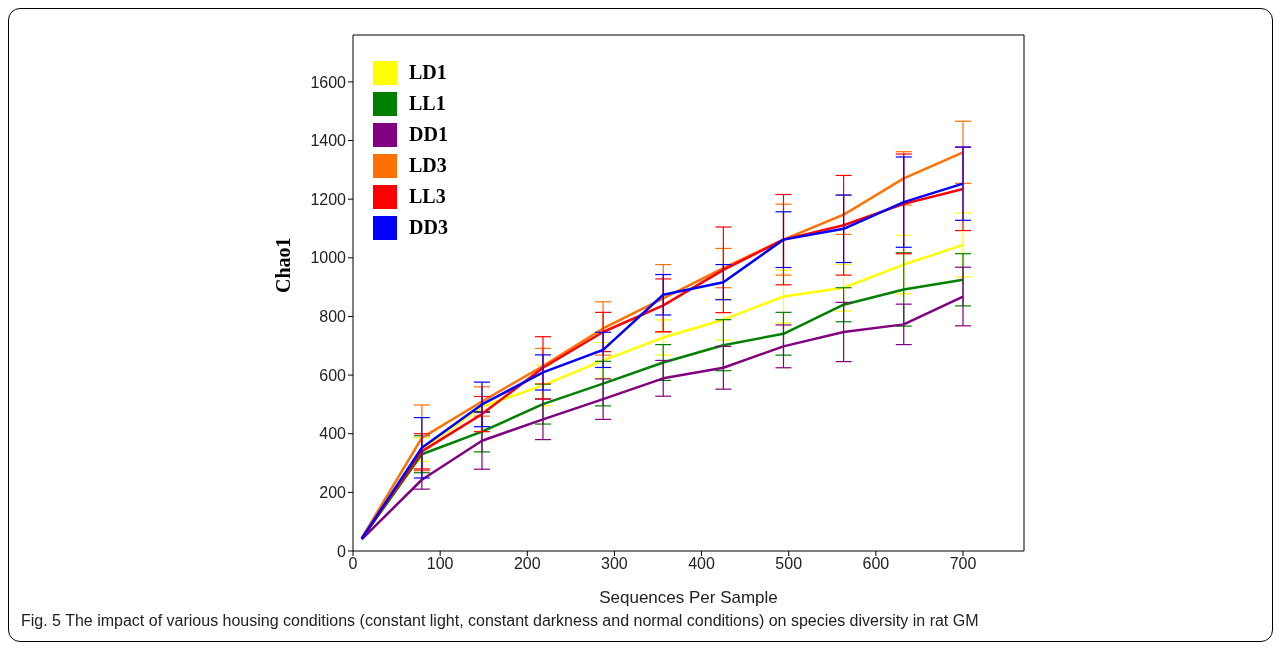 The image size is (1281, 649). What do you see at coordinates (614, 564) in the screenshot?
I see `x-tick-label: 300` at bounding box center [614, 564].